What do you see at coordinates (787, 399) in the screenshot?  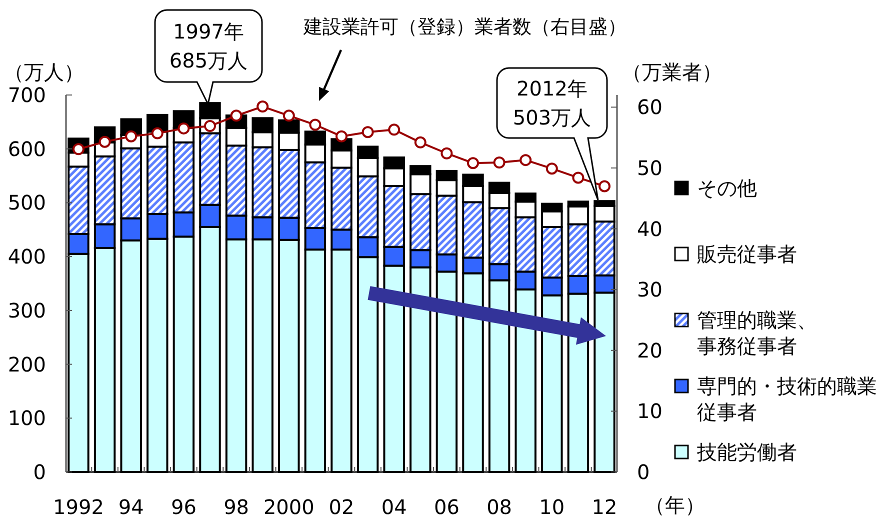 I see `legend-label: 専門的・技術的職業従事者` at bounding box center [787, 399].